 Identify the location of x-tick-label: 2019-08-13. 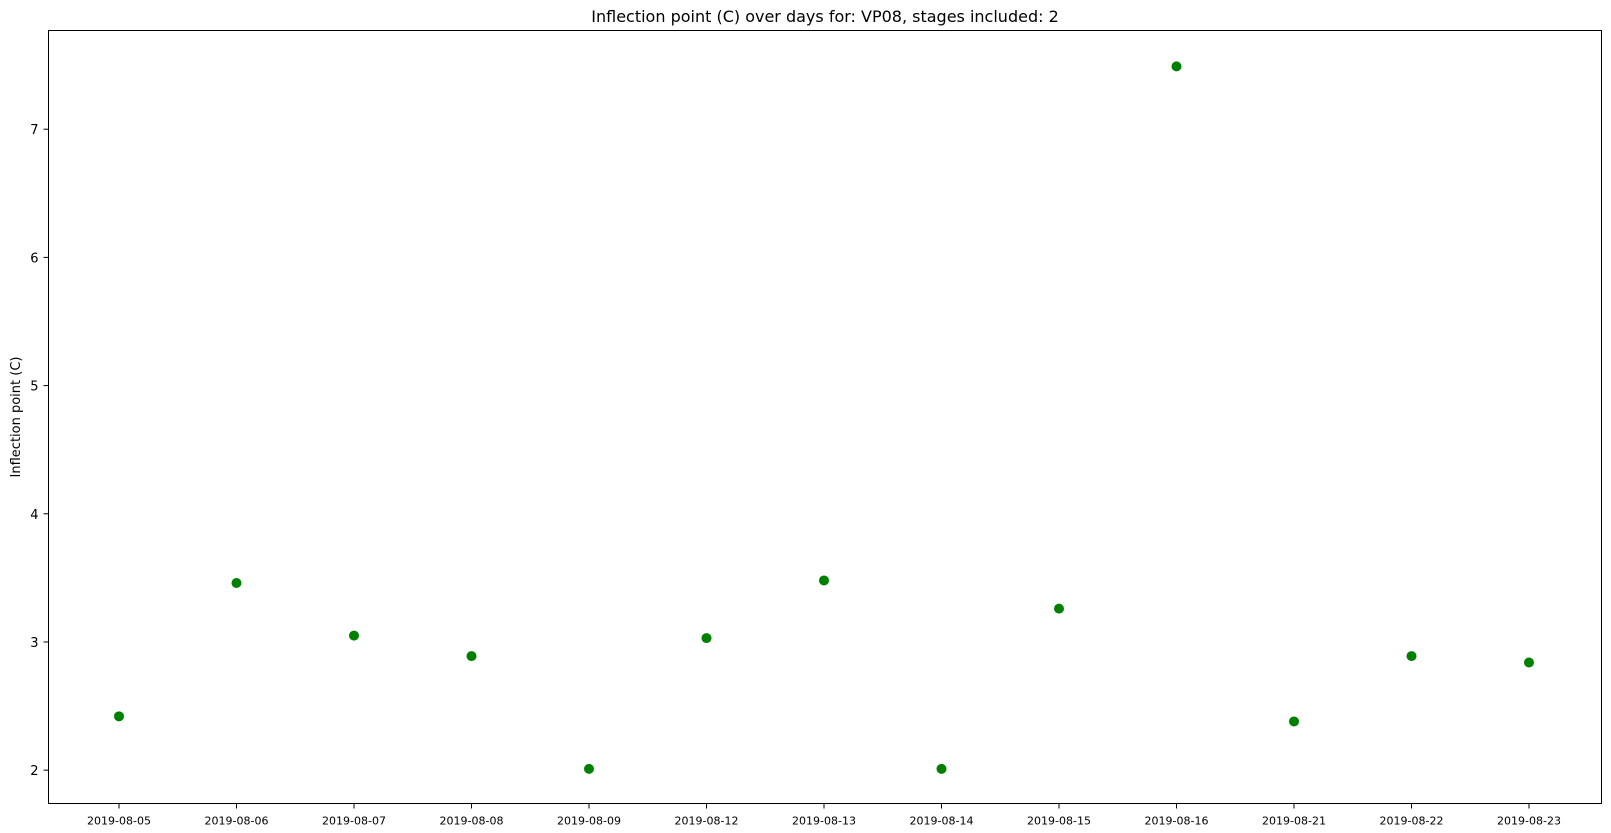
(824, 821).